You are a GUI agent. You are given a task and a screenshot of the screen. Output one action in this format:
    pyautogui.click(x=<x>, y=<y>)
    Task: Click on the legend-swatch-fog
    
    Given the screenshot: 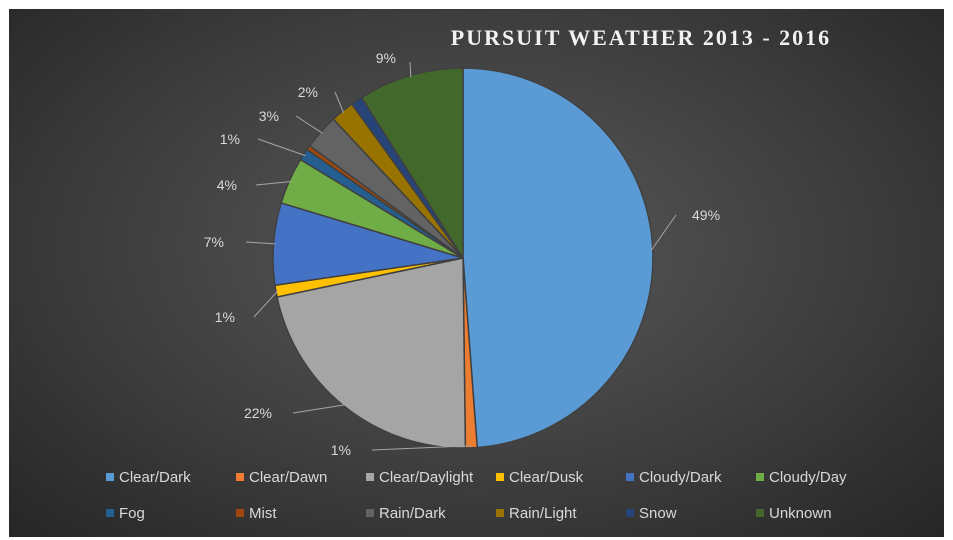 What is the action you would take?
    pyautogui.click(x=110, y=513)
    